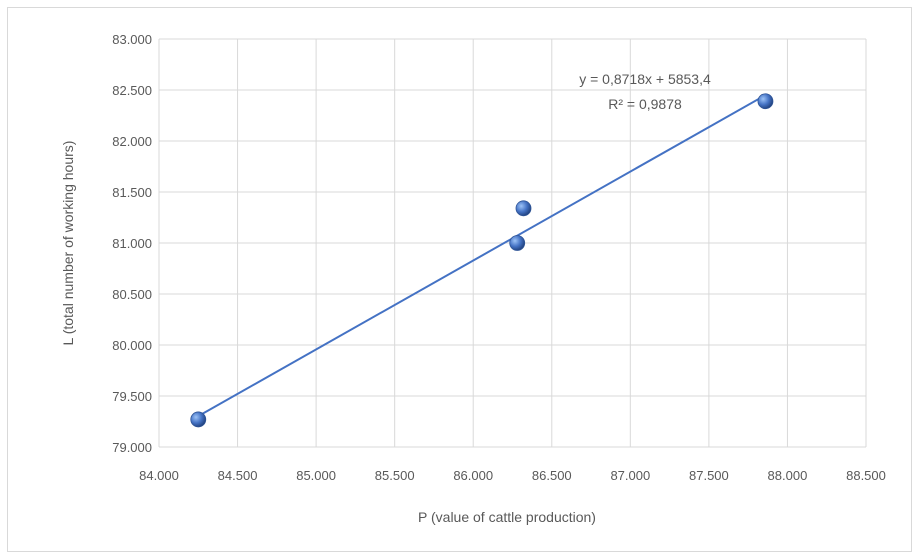  I want to click on y-tick-label: 82.500, so click(132, 90).